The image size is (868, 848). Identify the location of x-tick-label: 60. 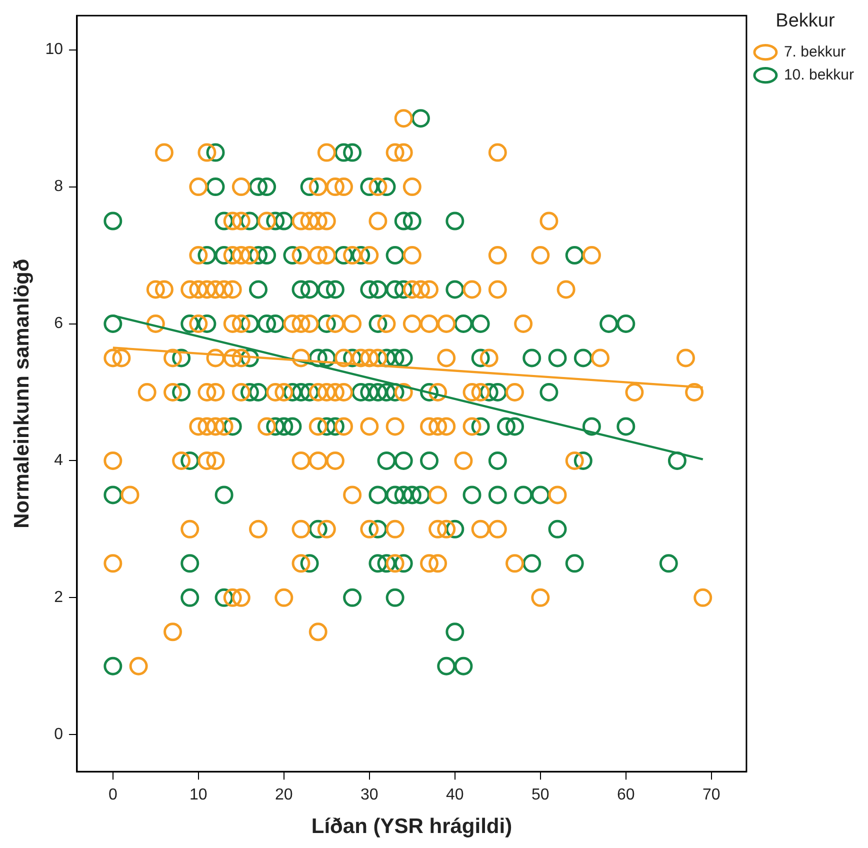
(626, 795).